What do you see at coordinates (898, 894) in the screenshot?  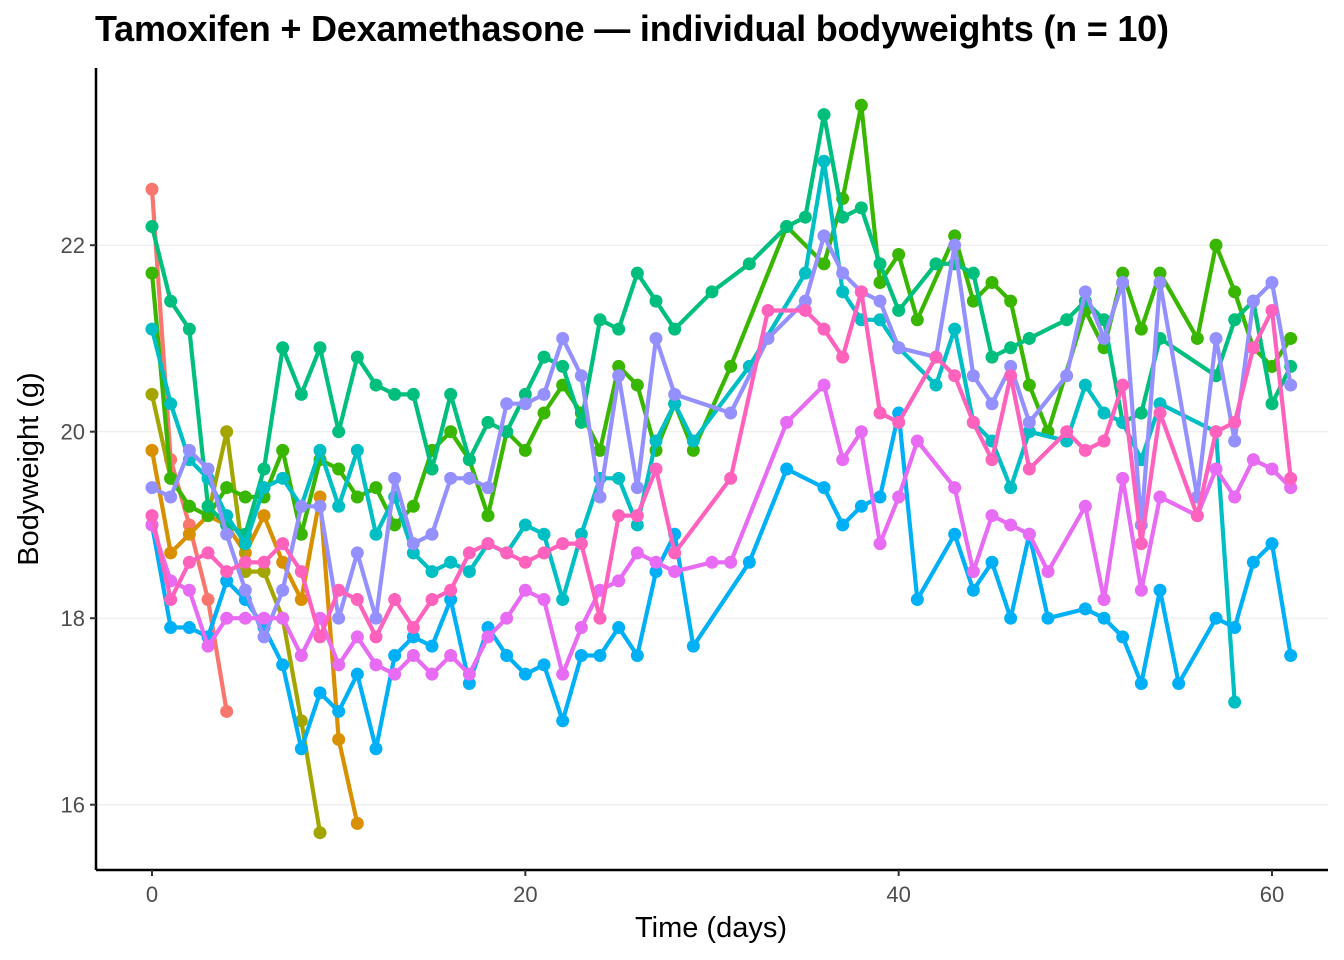 I see `x-tick-label: 40` at bounding box center [898, 894].